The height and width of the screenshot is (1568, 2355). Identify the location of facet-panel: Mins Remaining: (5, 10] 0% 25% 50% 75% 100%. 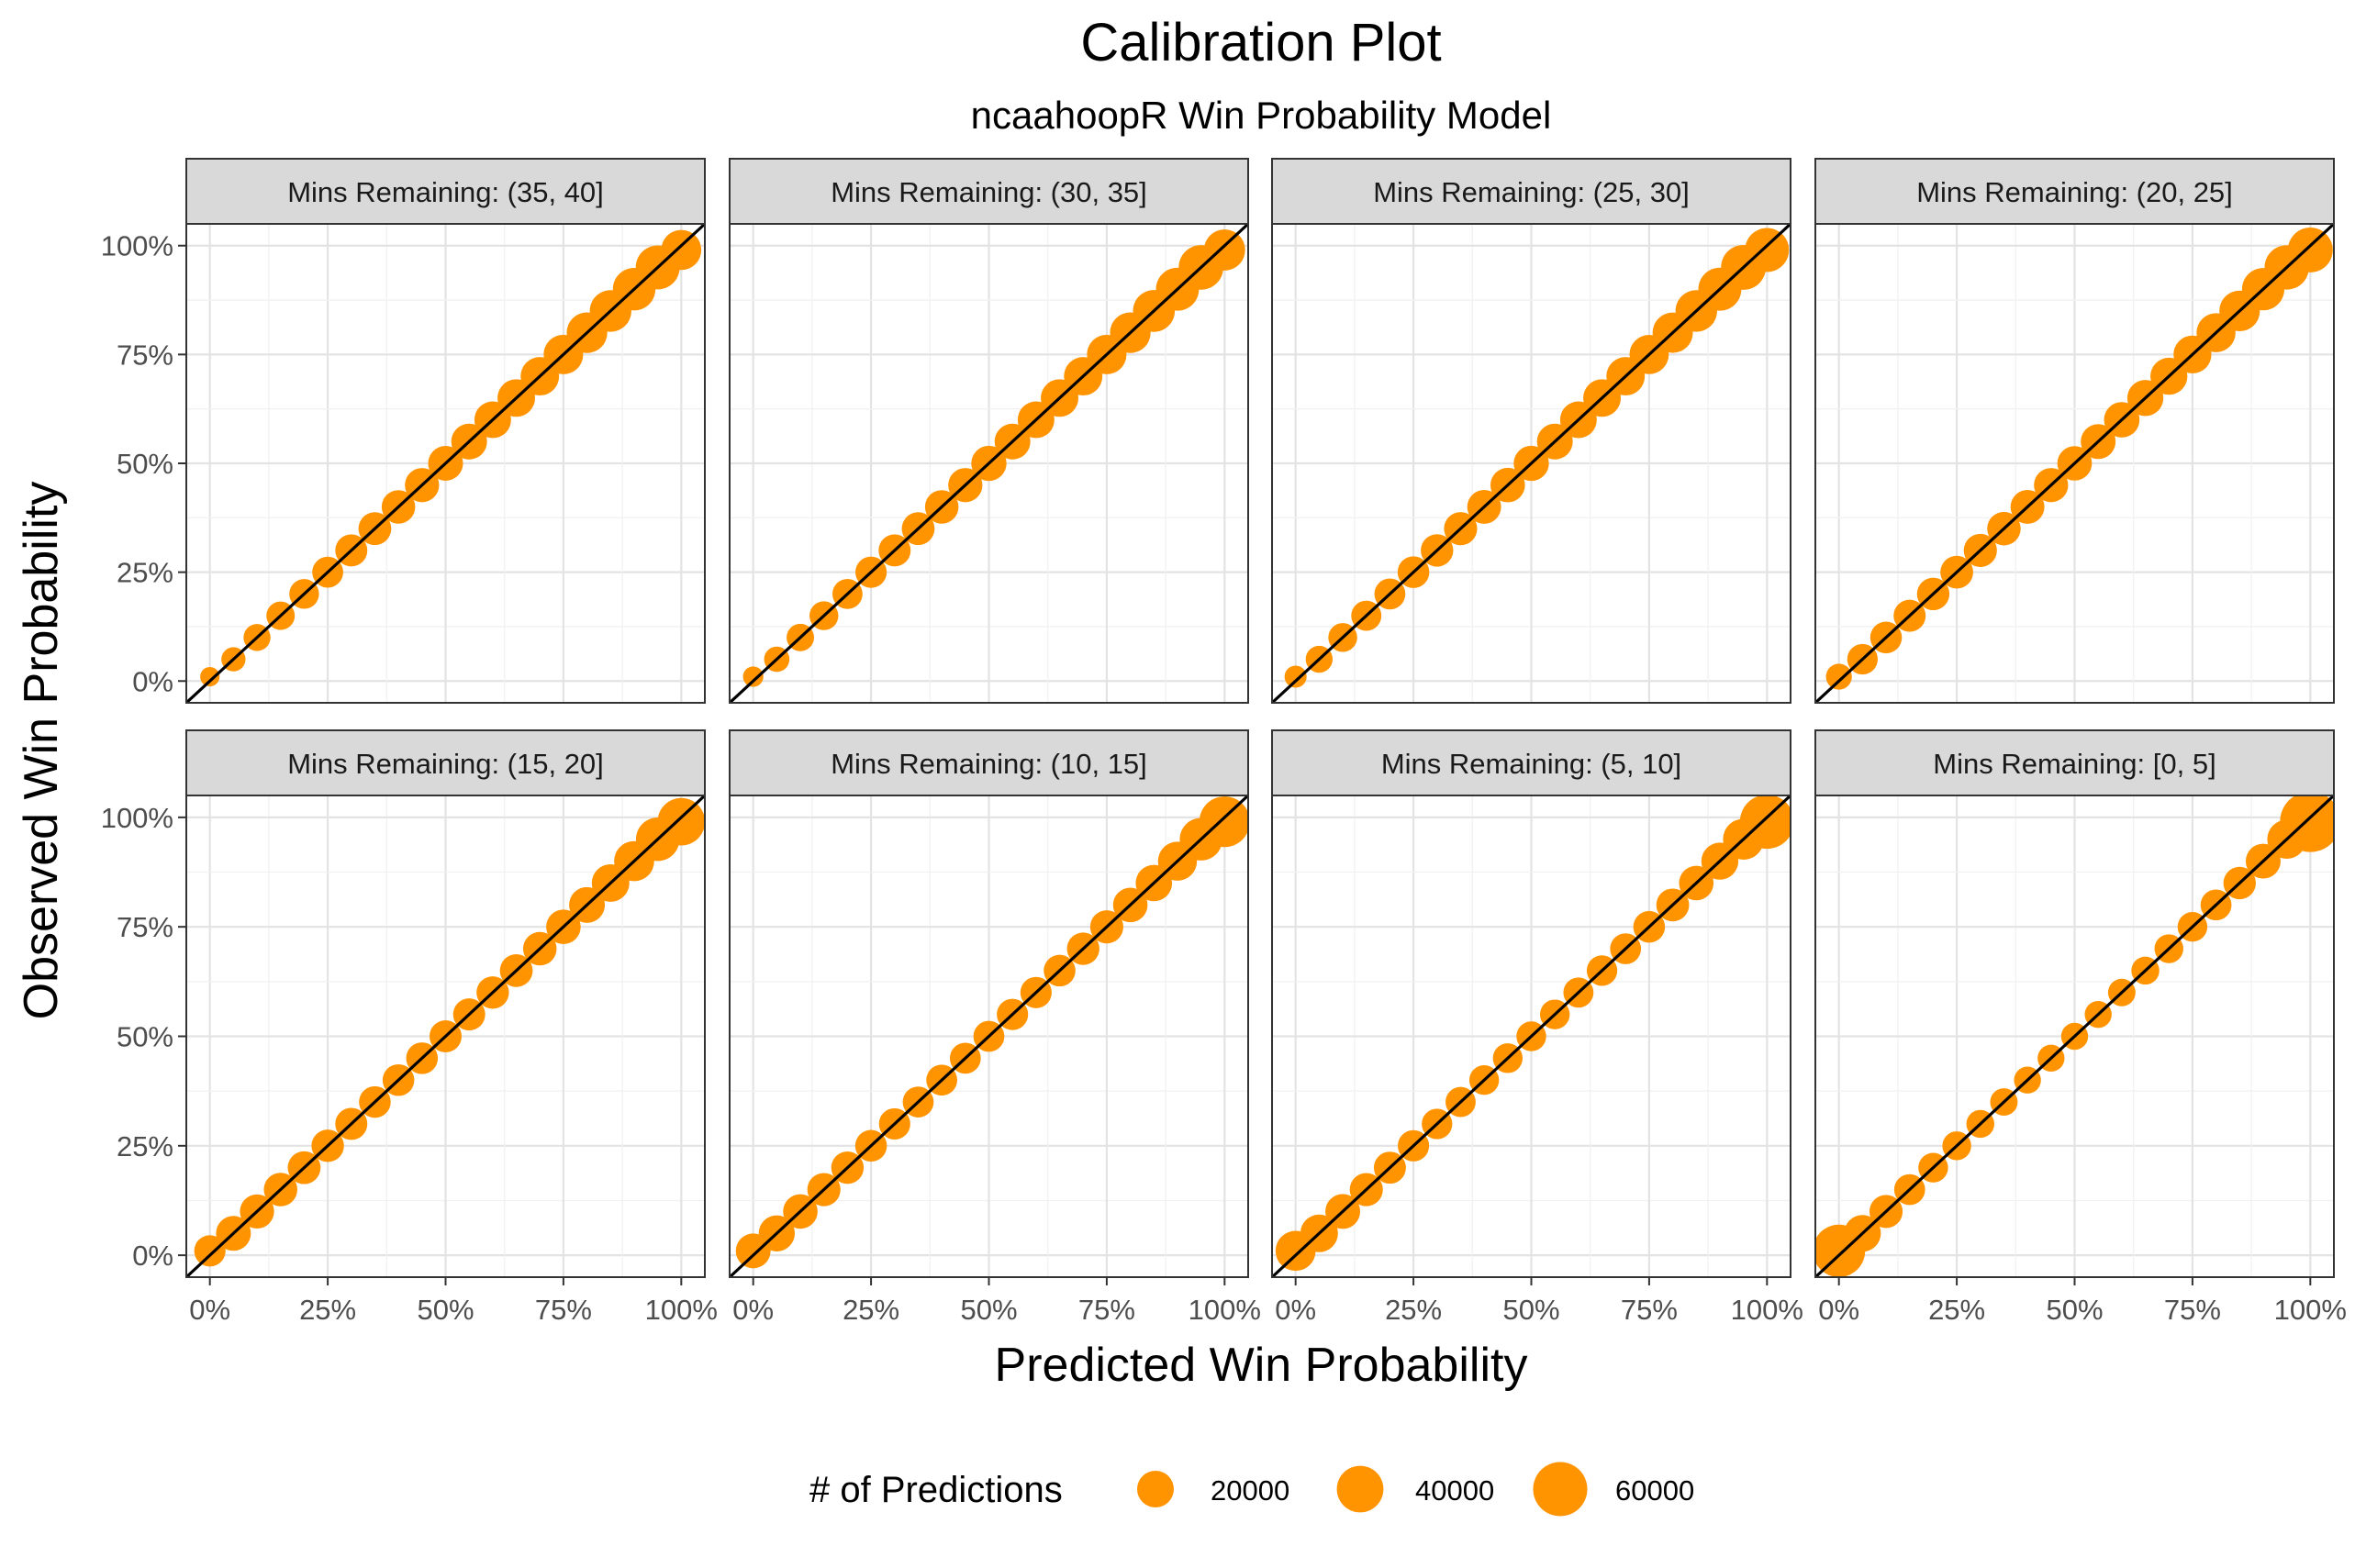
(1537, 1027).